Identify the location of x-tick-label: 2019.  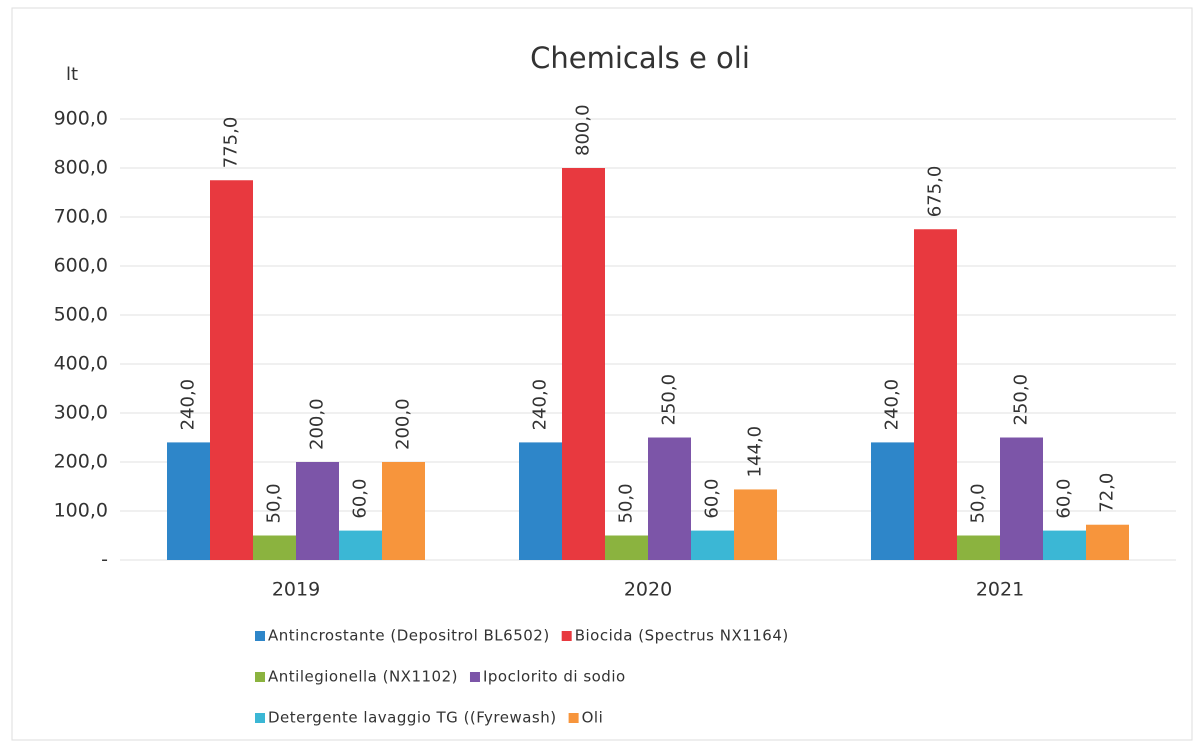
(296, 590).